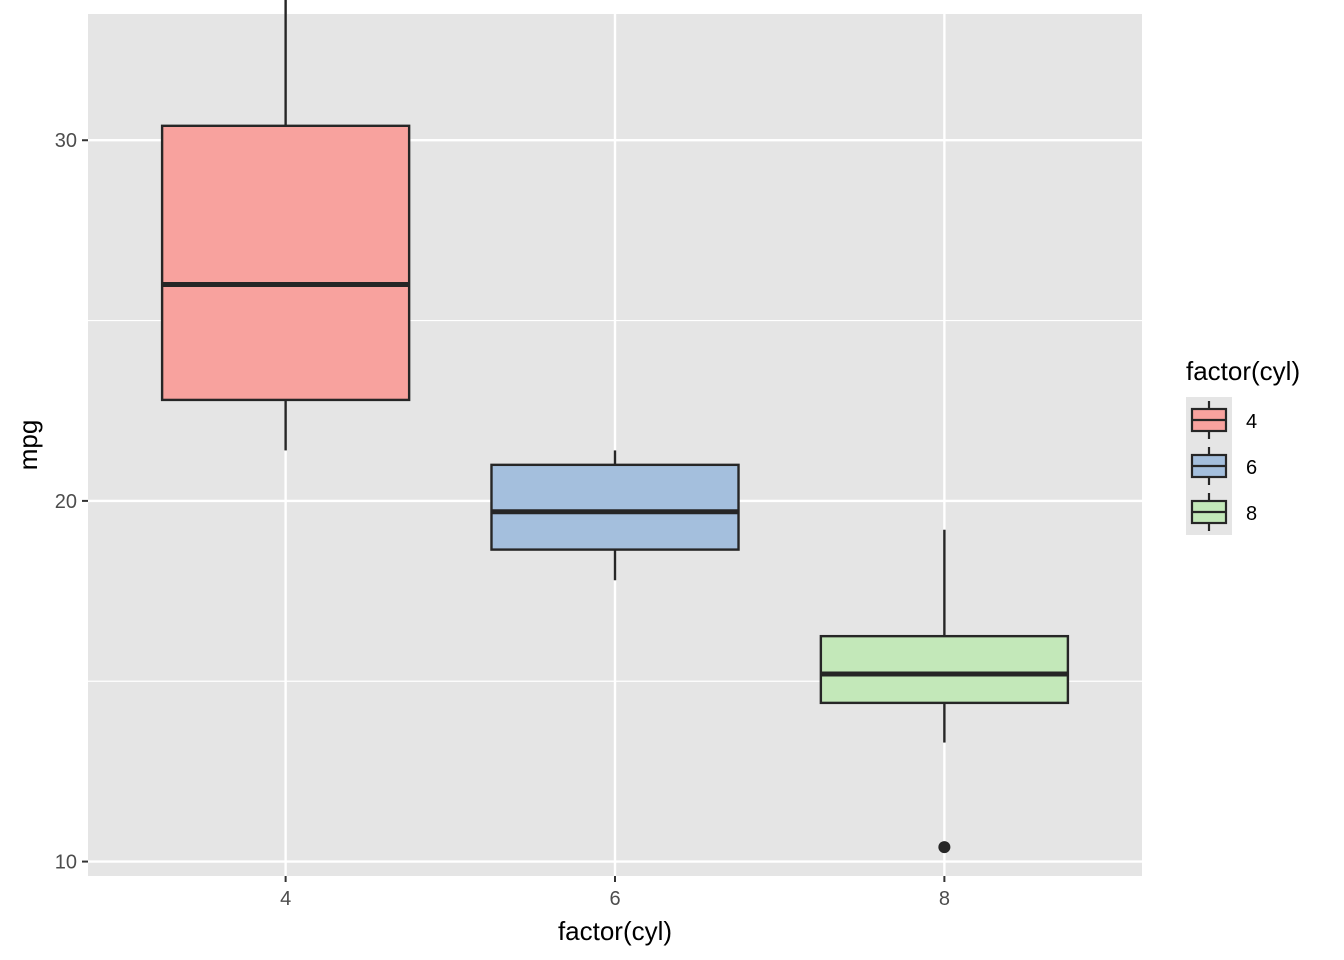 The width and height of the screenshot is (1344, 960). I want to click on legend-title: factor(cyl), so click(1243, 371).